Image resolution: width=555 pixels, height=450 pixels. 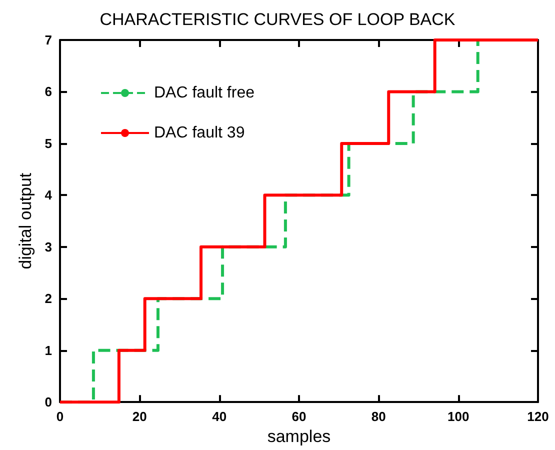 What do you see at coordinates (48, 298) in the screenshot?
I see `y-tick-label: 2` at bounding box center [48, 298].